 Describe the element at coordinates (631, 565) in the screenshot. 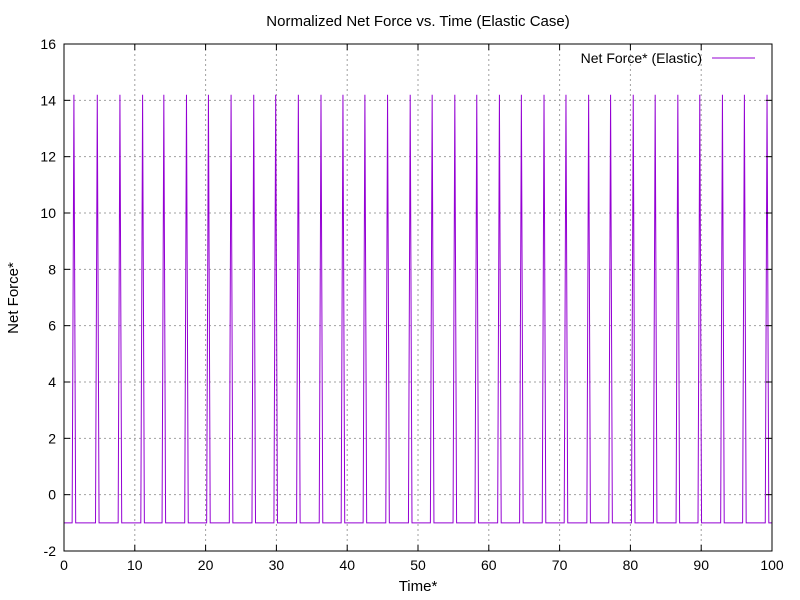

I see `x-tick-label: 80` at that location.